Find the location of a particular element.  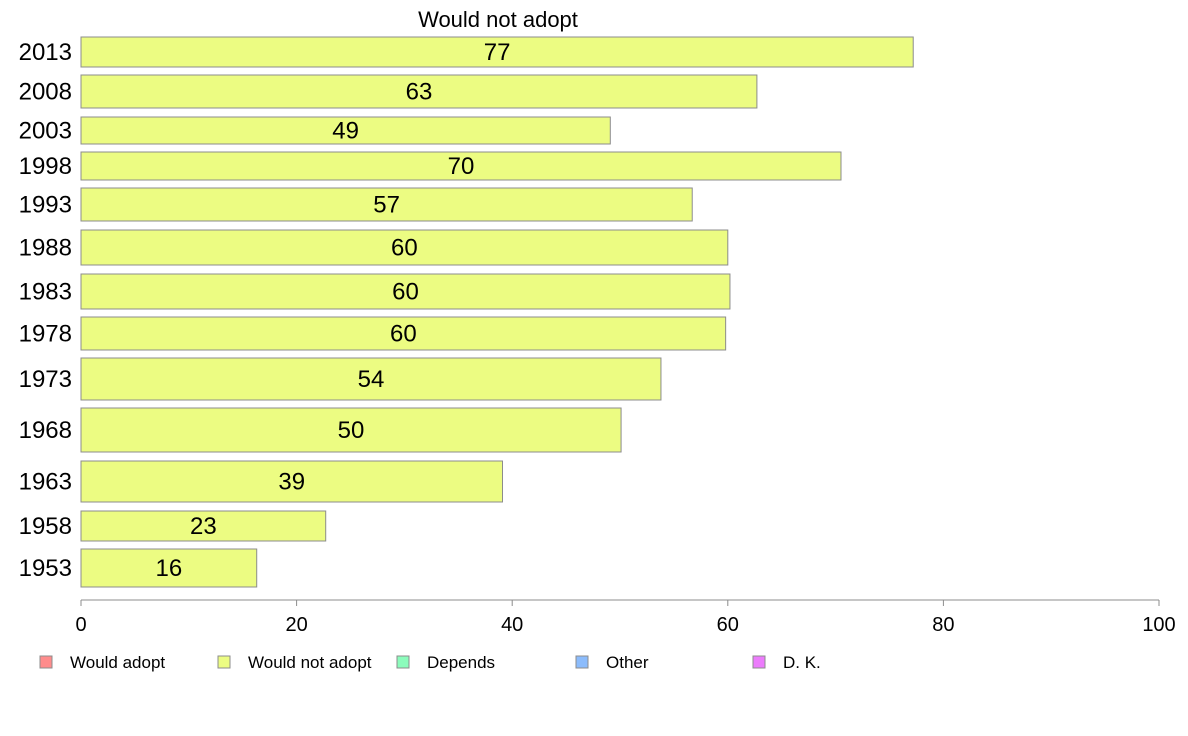

value-label-1973: 54 is located at coordinates (371, 379).